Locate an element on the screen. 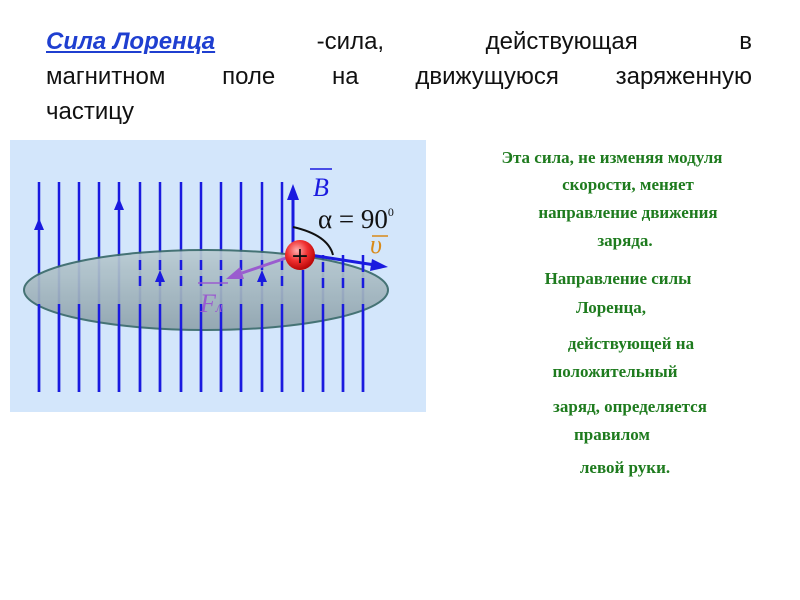 The image size is (800, 600). title-line-3: частицу is located at coordinates (90, 111).